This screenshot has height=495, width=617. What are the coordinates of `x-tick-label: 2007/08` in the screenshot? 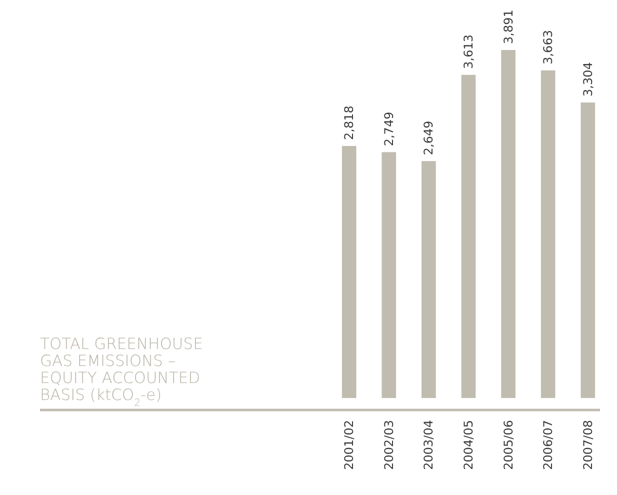 It's located at (587, 445).